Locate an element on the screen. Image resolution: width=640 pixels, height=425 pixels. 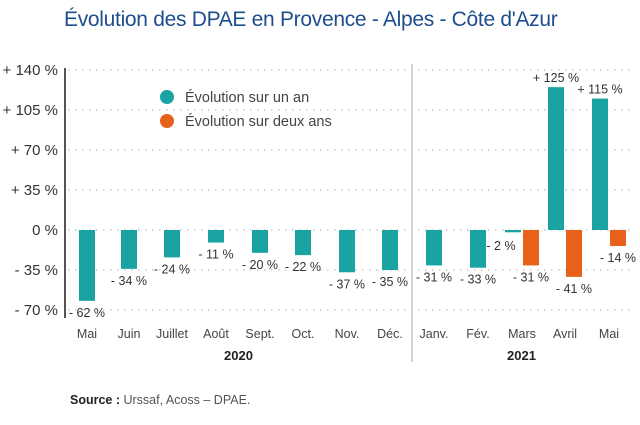
value-label-one-year: - 2 % is located at coordinates (500, 246).